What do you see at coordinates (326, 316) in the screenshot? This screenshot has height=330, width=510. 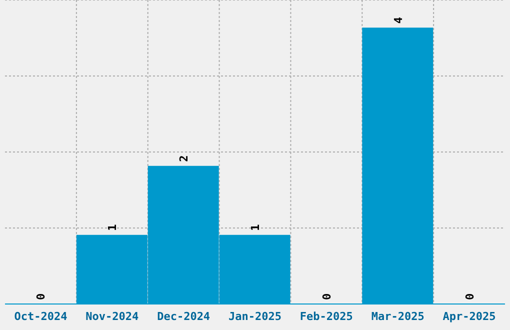 I see `x-tick-label: Feb-2025` at bounding box center [326, 316].